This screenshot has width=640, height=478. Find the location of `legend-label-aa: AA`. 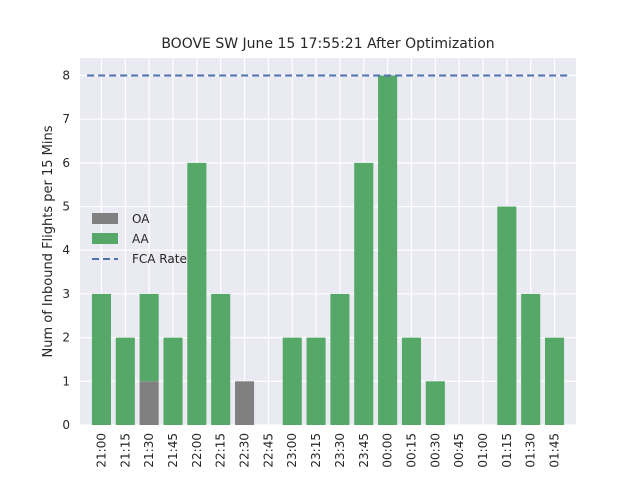

legend-label-aa: AA is located at coordinates (141, 239).